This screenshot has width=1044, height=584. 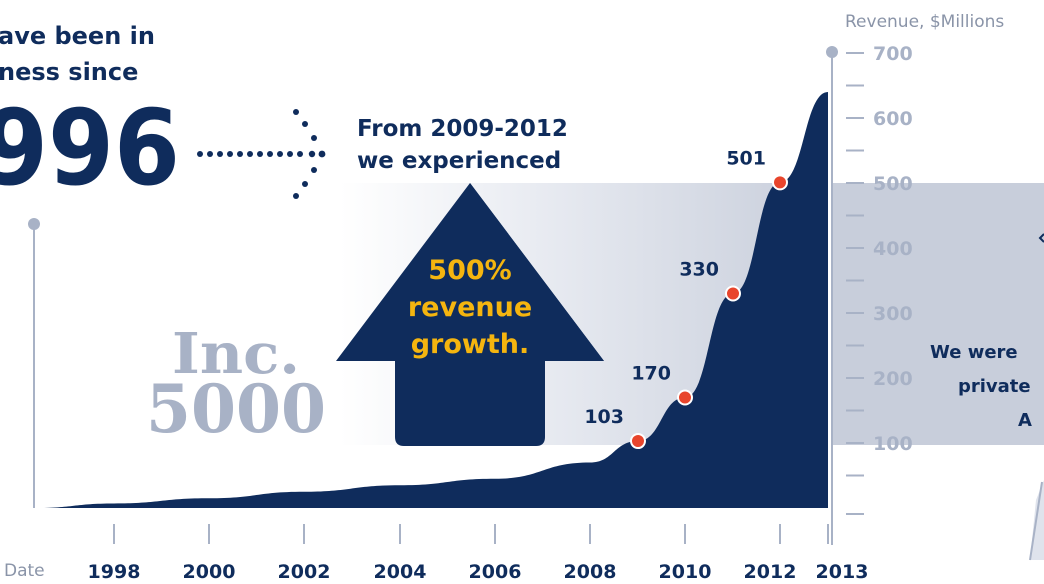 I want to click on right-panel-chevron-icon, so click(x=1041, y=238).